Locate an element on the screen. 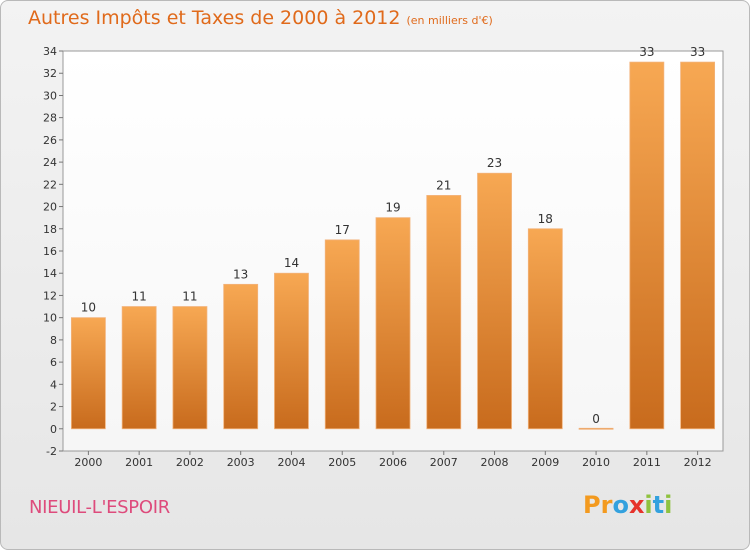  chart-title-main: Autres Impôts et Taxes de 2000 à 2012 is located at coordinates (214, 18).